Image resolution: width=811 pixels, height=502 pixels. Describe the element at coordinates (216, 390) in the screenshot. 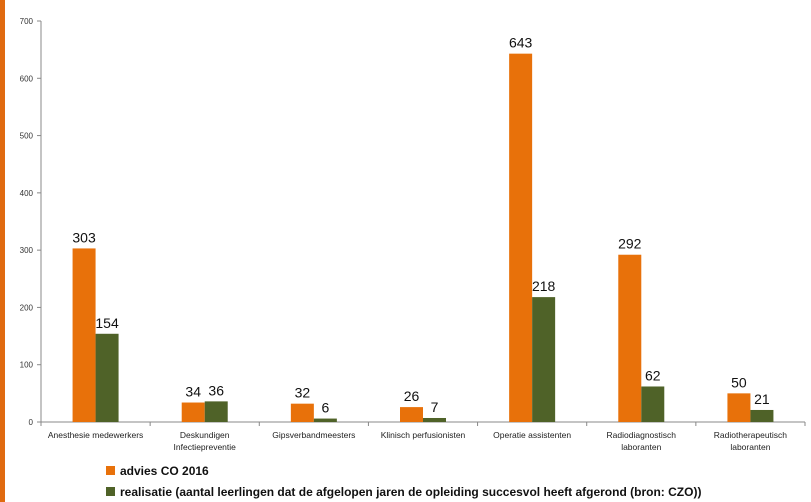

I see `data-label: 36` at that location.